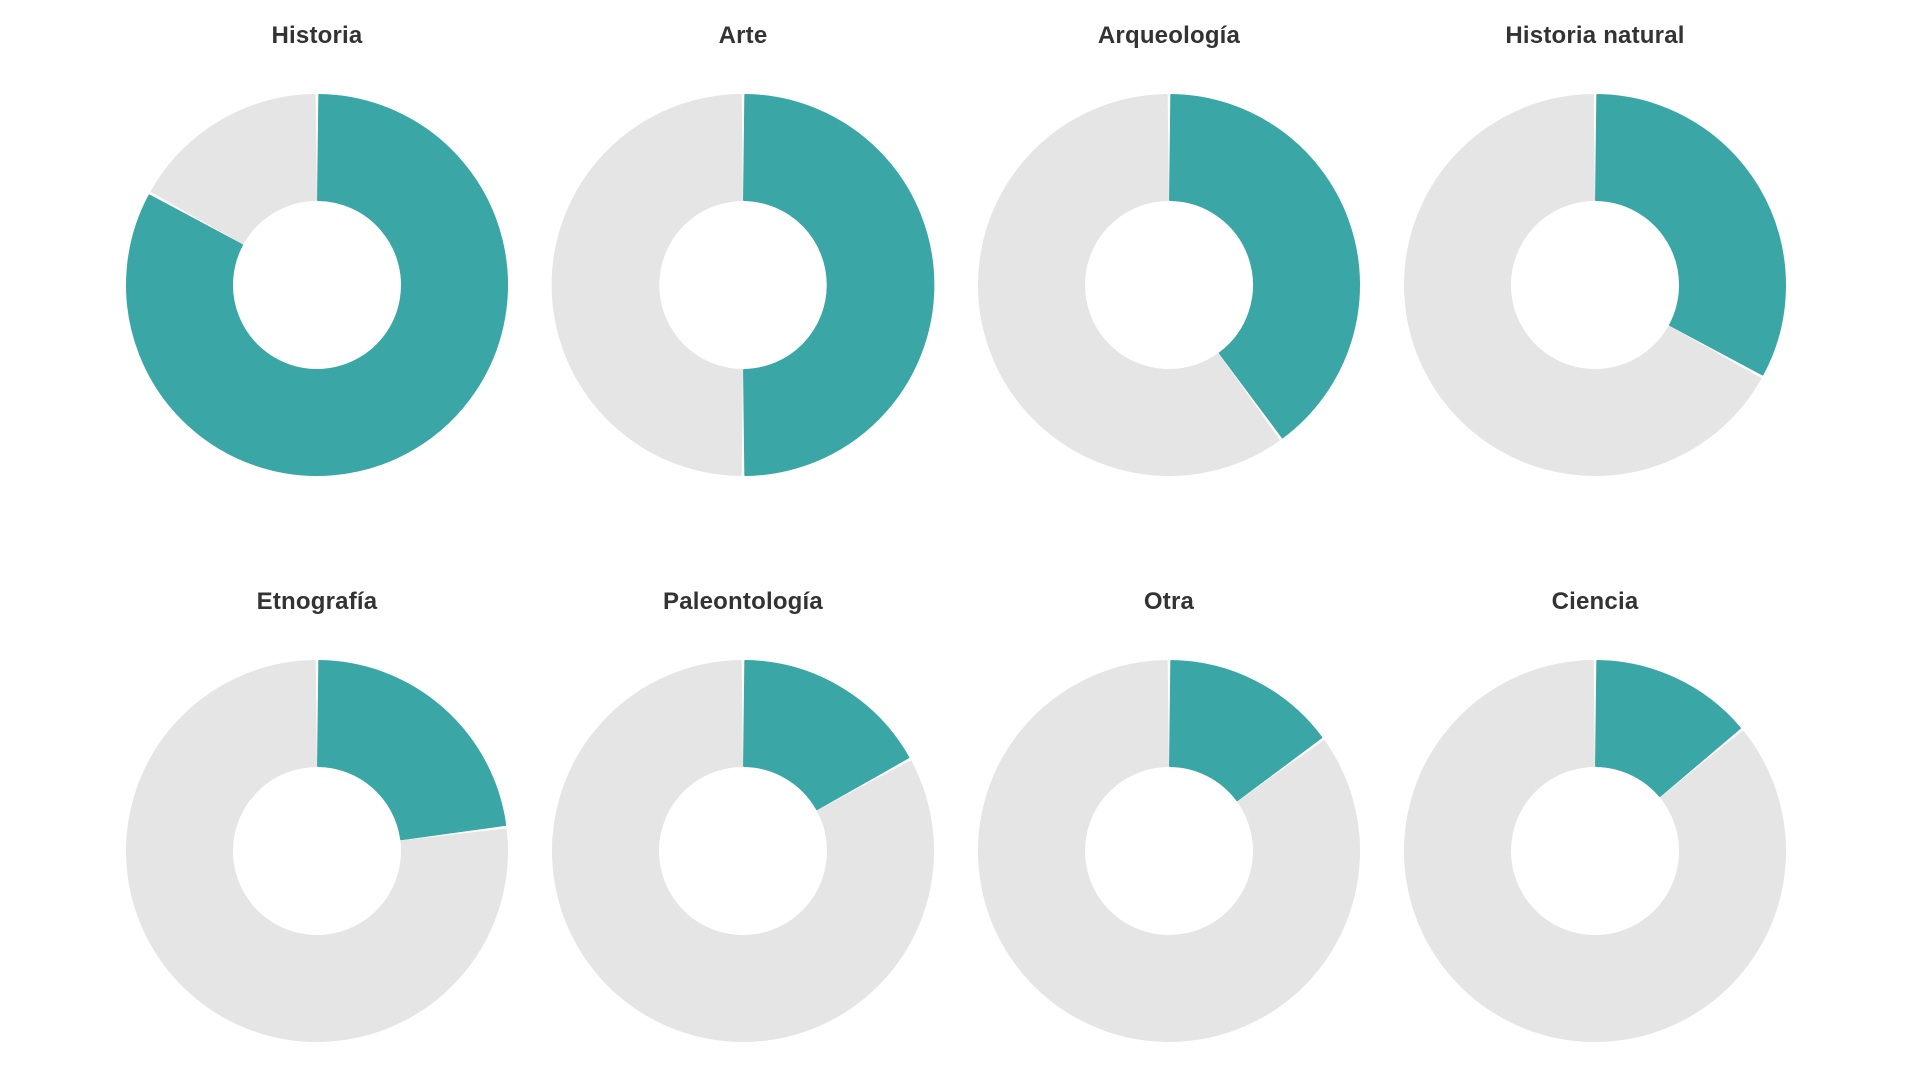  I want to click on donut-panel: Arte, so click(743, 260).